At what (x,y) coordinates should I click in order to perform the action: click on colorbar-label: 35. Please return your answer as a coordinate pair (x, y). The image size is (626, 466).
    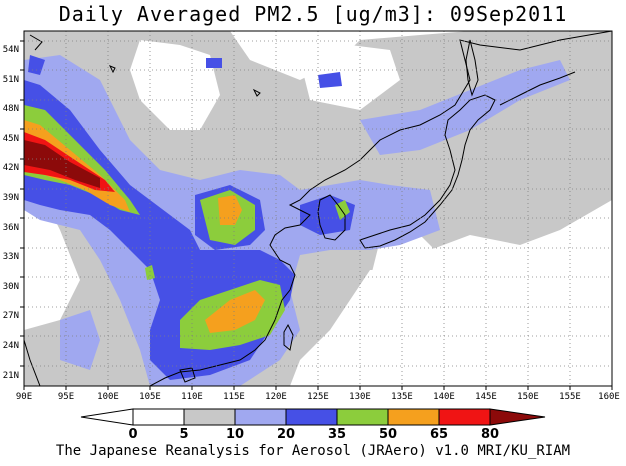
    Looking at the image, I should click on (337, 434).